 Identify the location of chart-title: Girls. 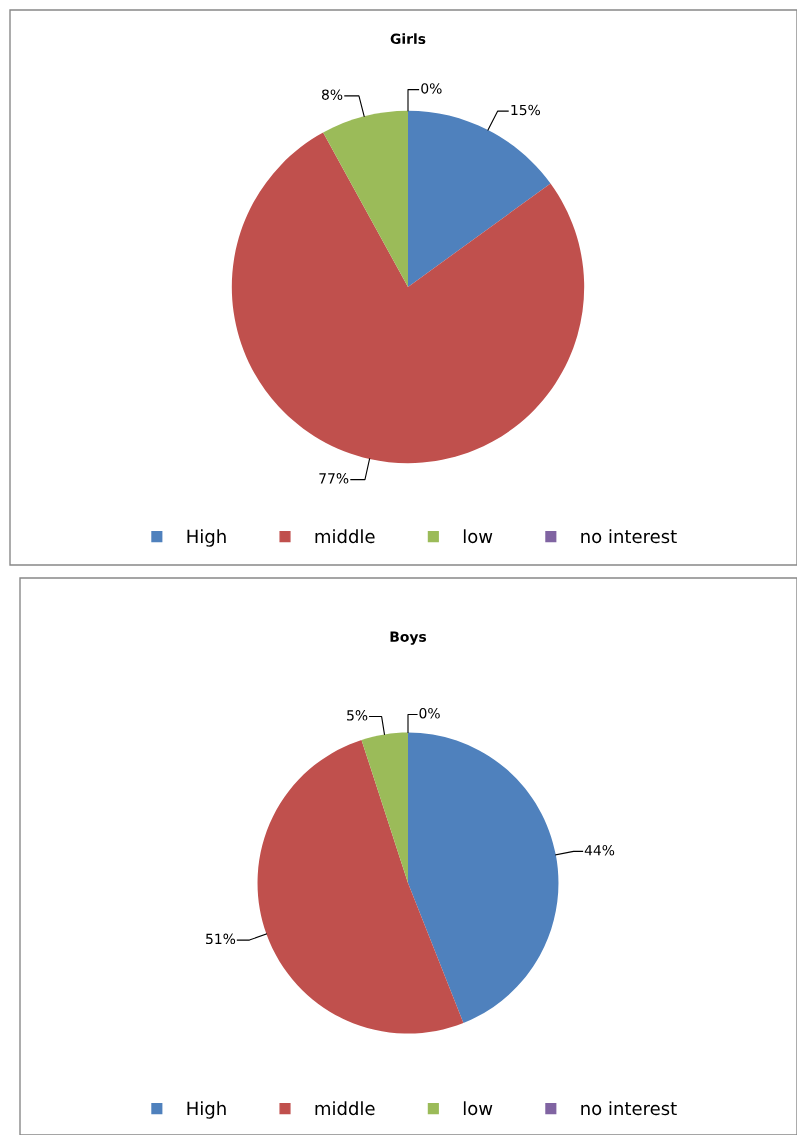
(408, 39).